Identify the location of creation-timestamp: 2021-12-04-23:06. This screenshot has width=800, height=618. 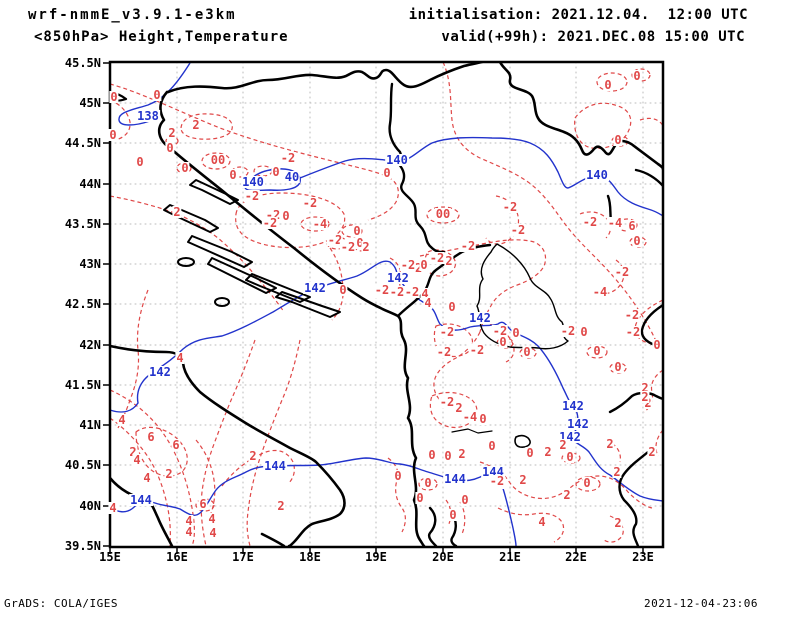
(701, 603).